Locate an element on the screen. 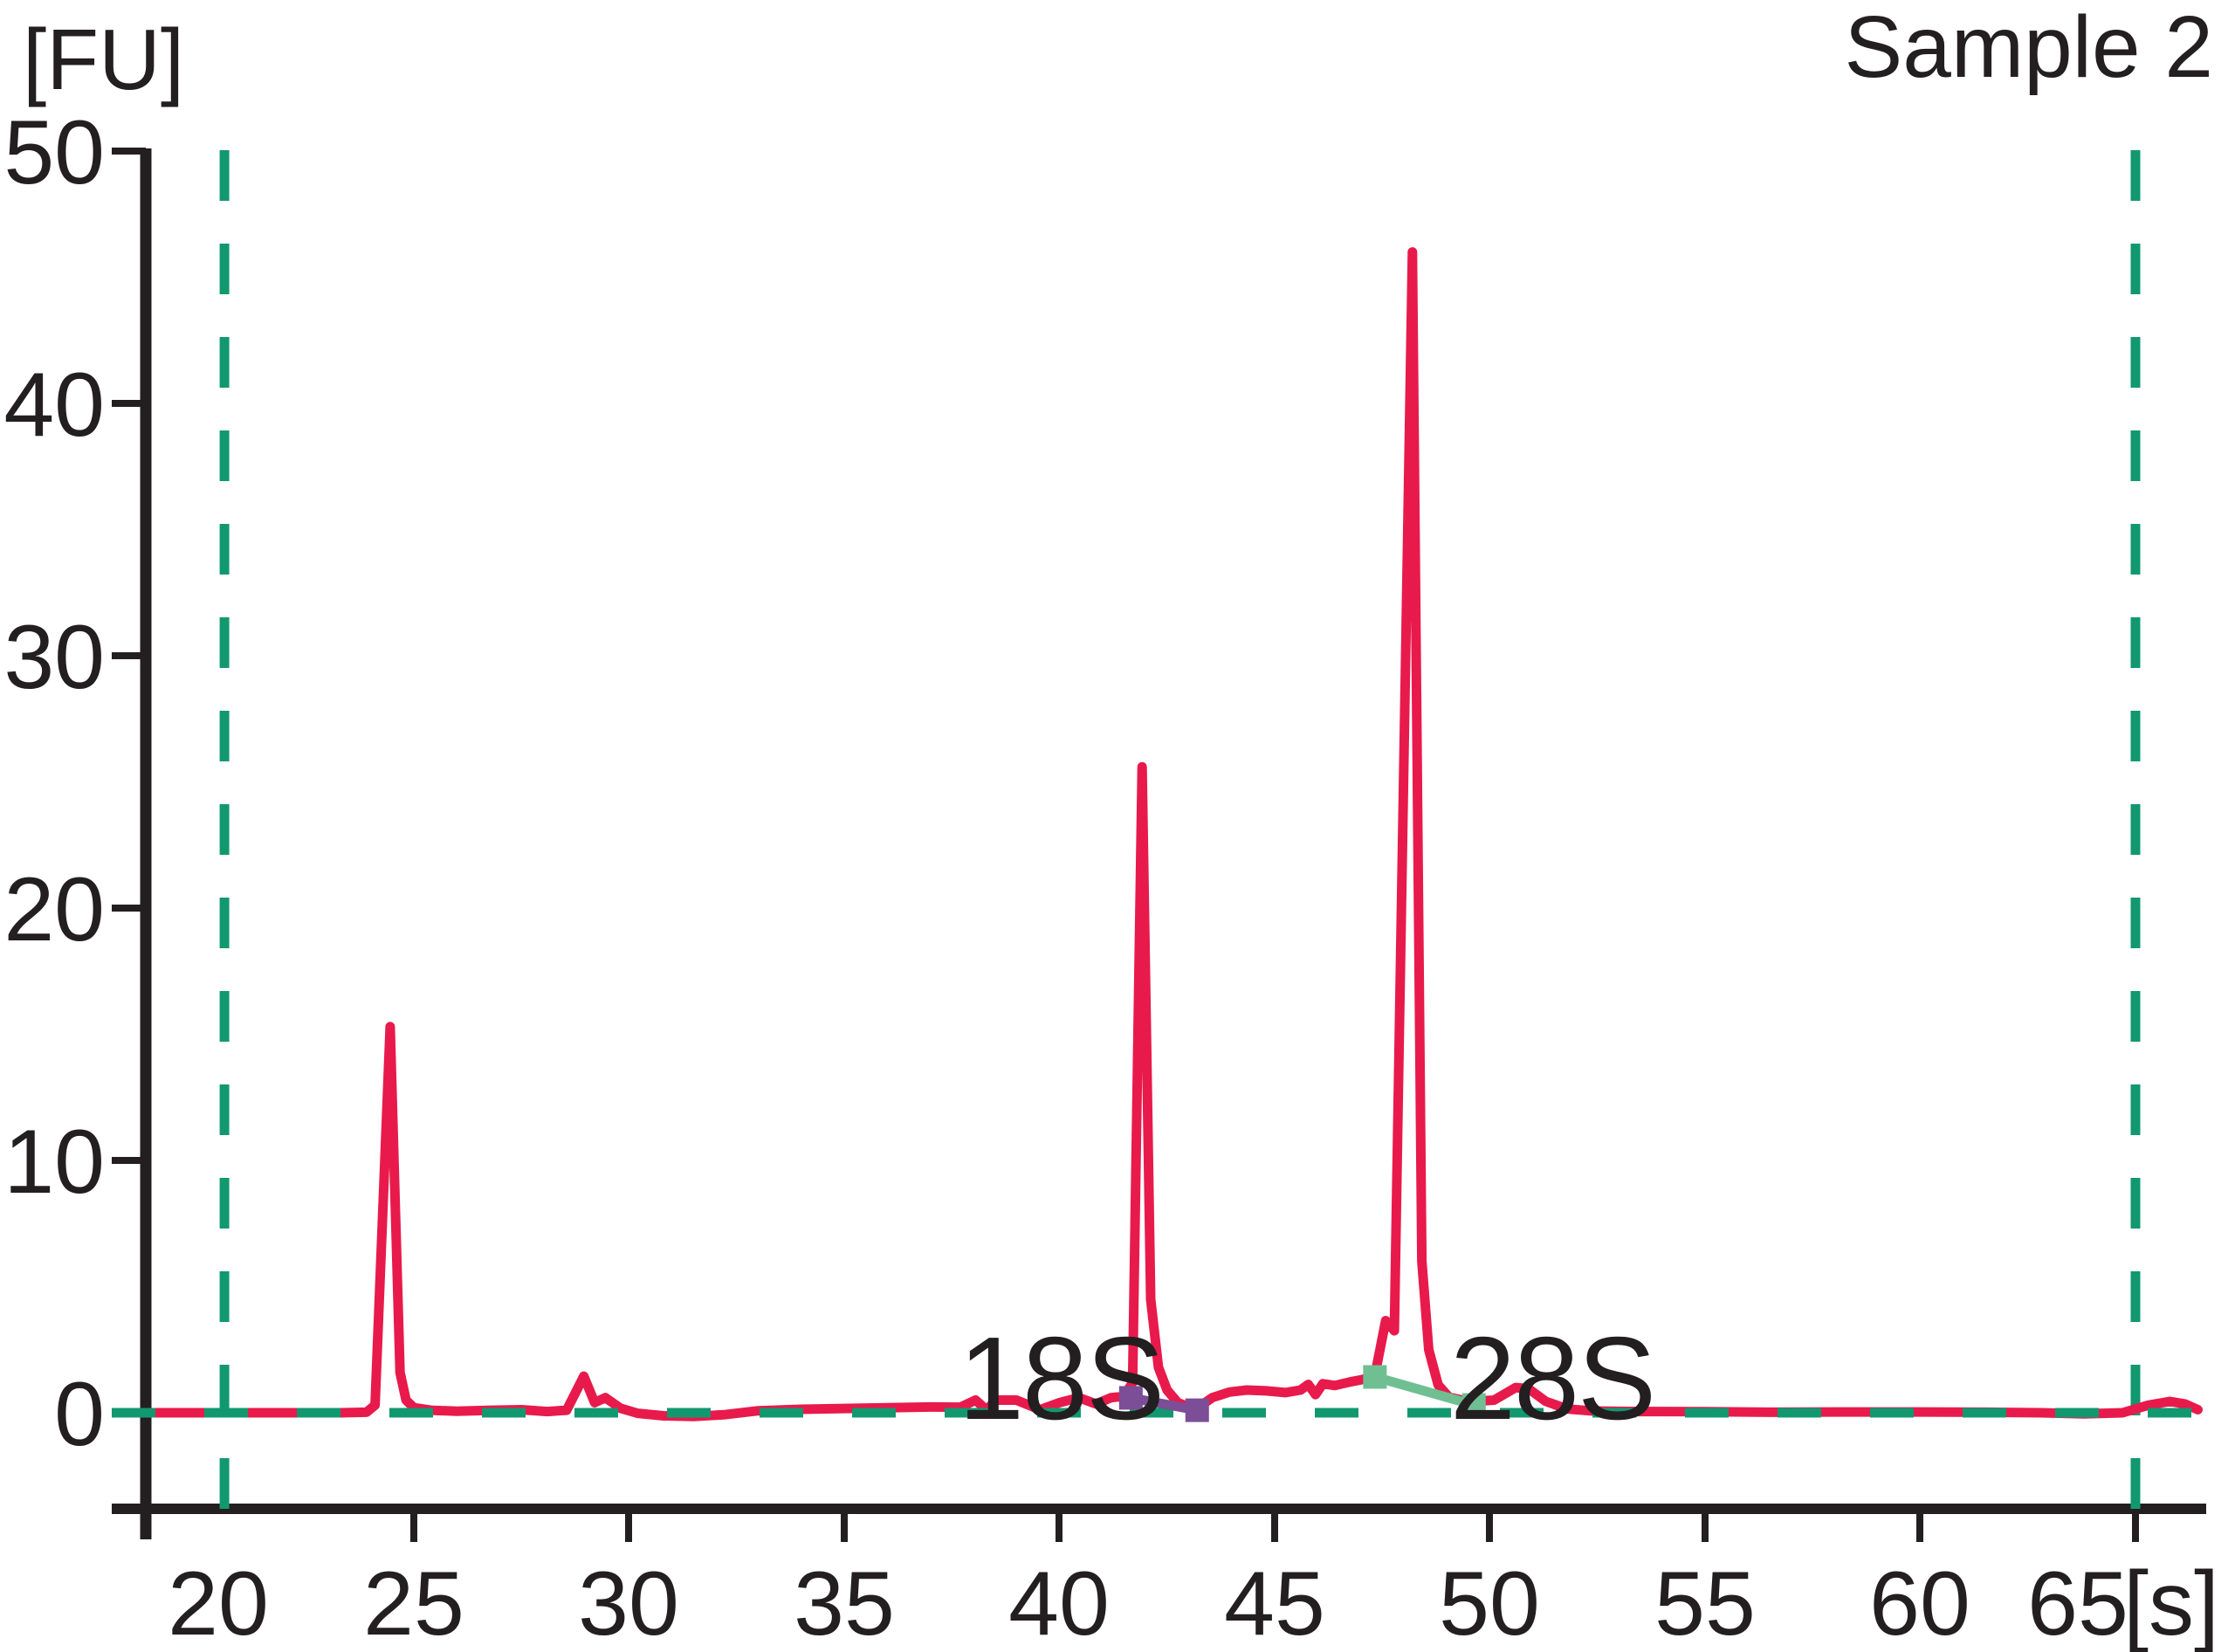 Image resolution: width=2235 pixels, height=1652 pixels. p28s-connector is located at coordinates (1424, 1391).